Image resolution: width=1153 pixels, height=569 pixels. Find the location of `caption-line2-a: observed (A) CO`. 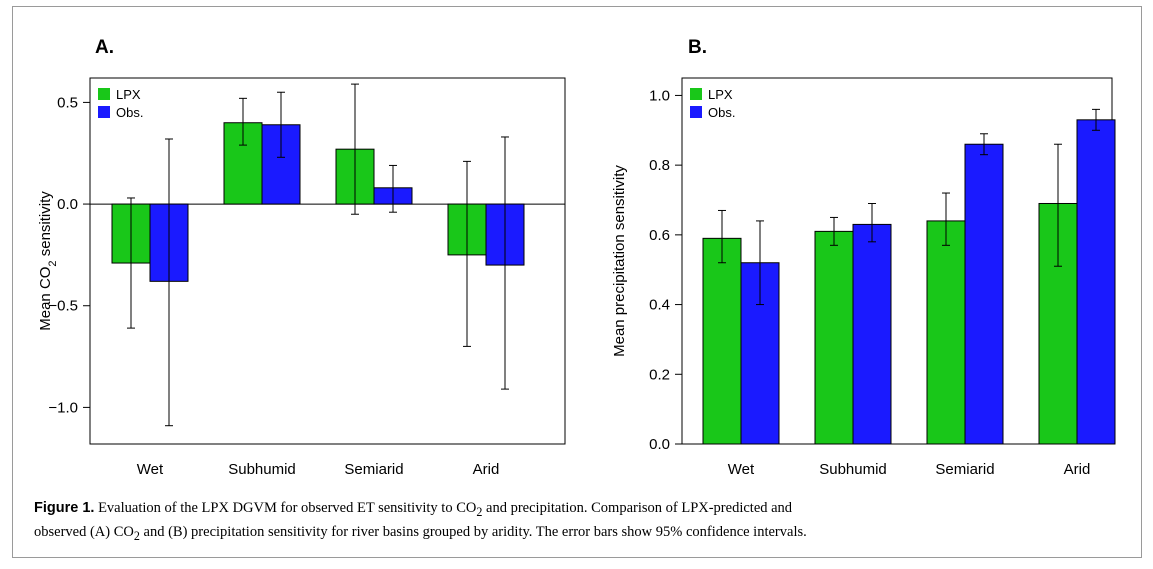

caption-line2-a: observed (A) CO is located at coordinates (84, 531).